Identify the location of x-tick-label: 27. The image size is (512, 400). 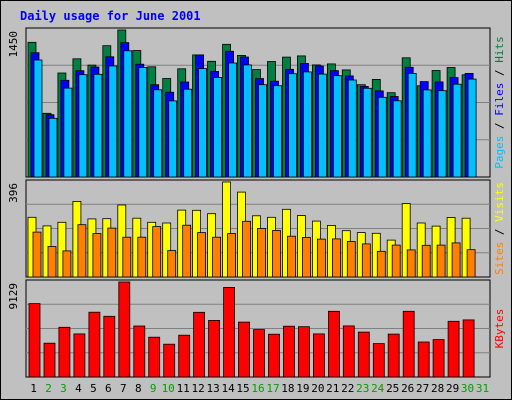
(422, 388).